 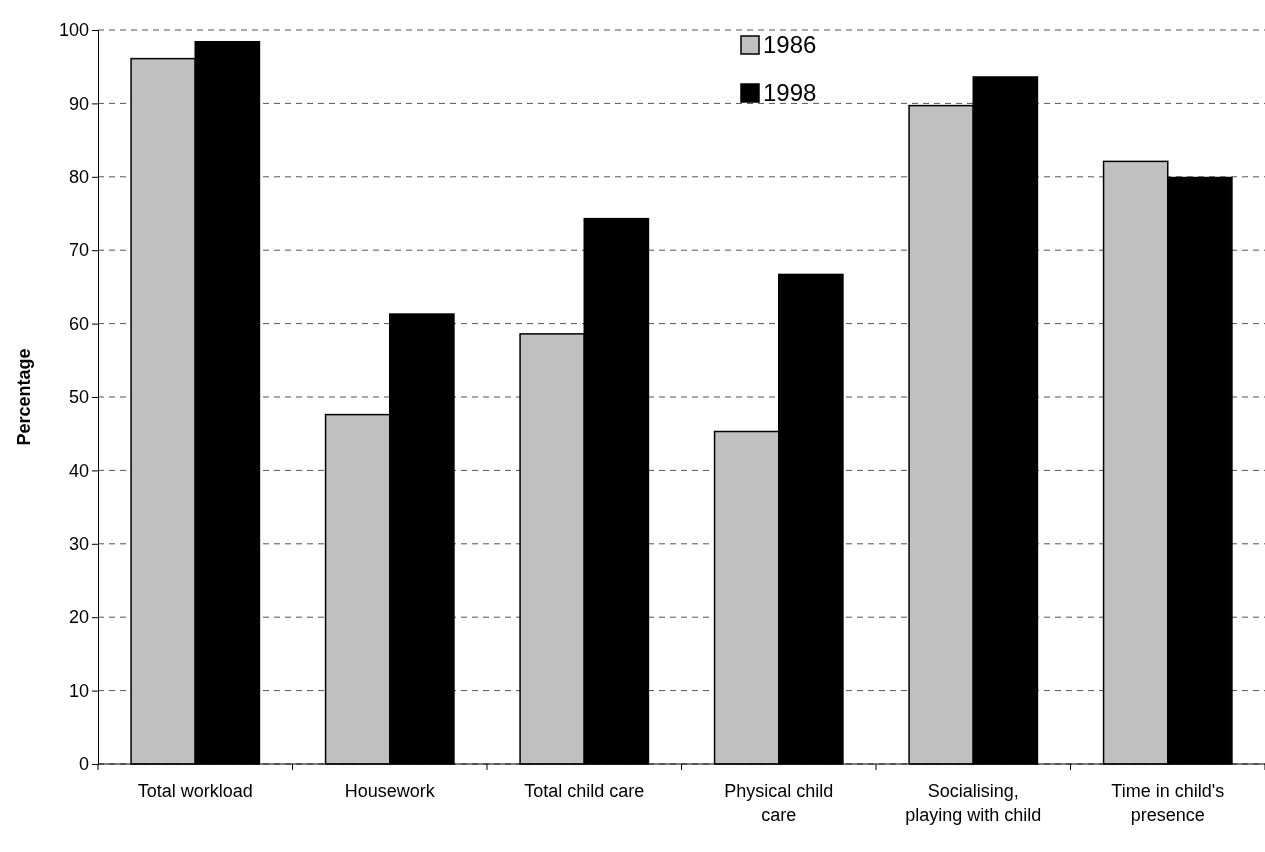 I want to click on y-tick-label: 90, so click(x=78, y=103).